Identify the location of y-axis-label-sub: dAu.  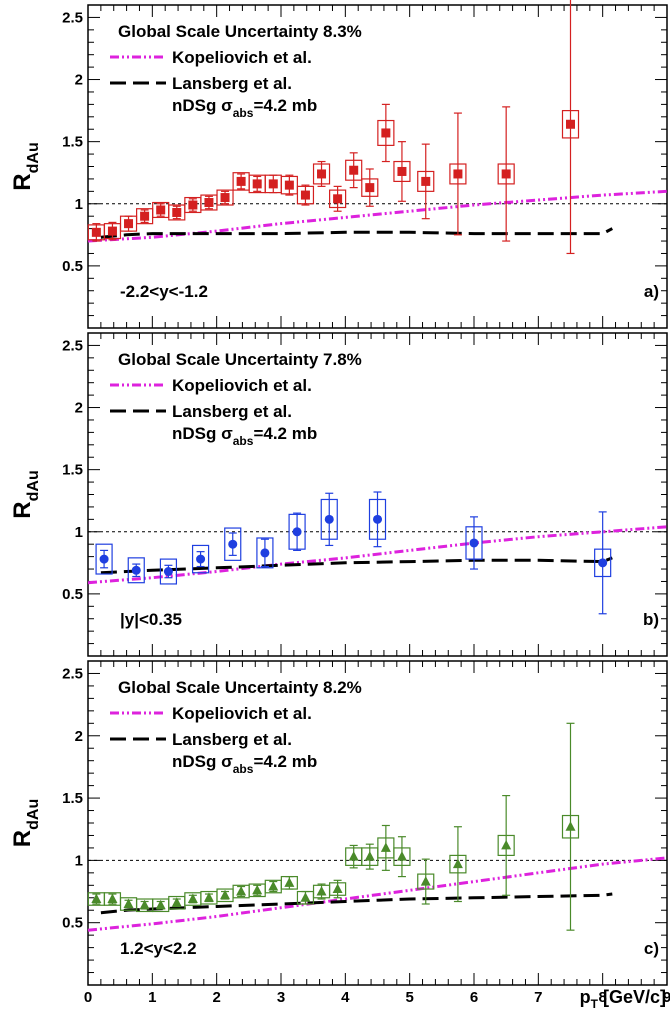
(33, 485).